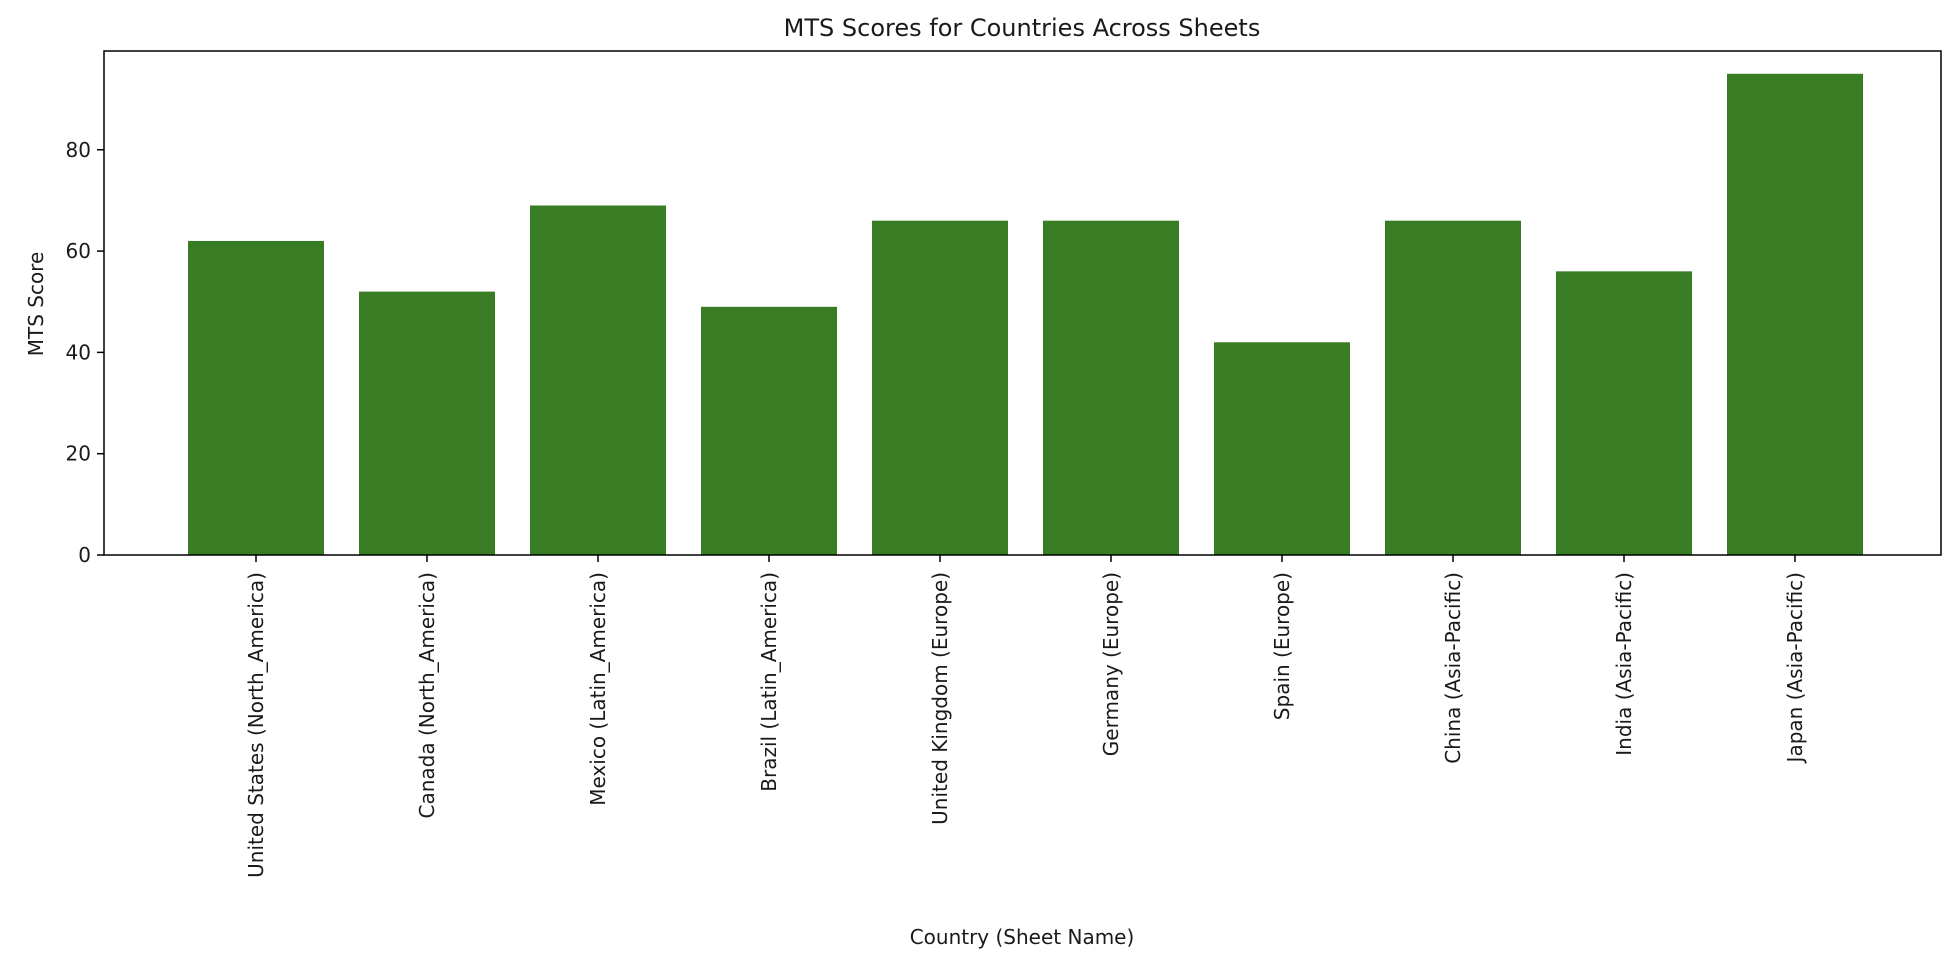 The width and height of the screenshot is (1956, 966). I want to click on x-tick-label: Brazil (Latin_America), so click(769, 682).